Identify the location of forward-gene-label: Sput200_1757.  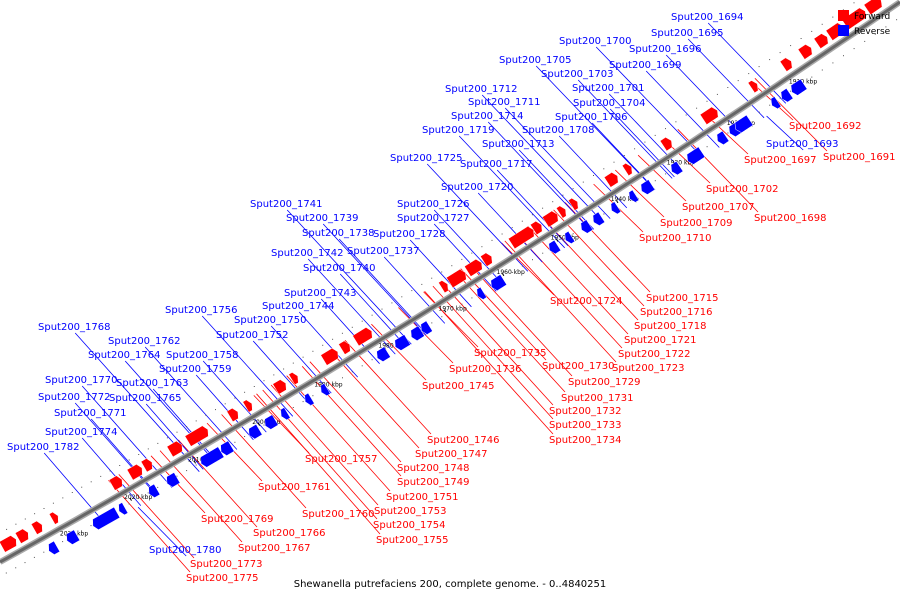
(341, 459).